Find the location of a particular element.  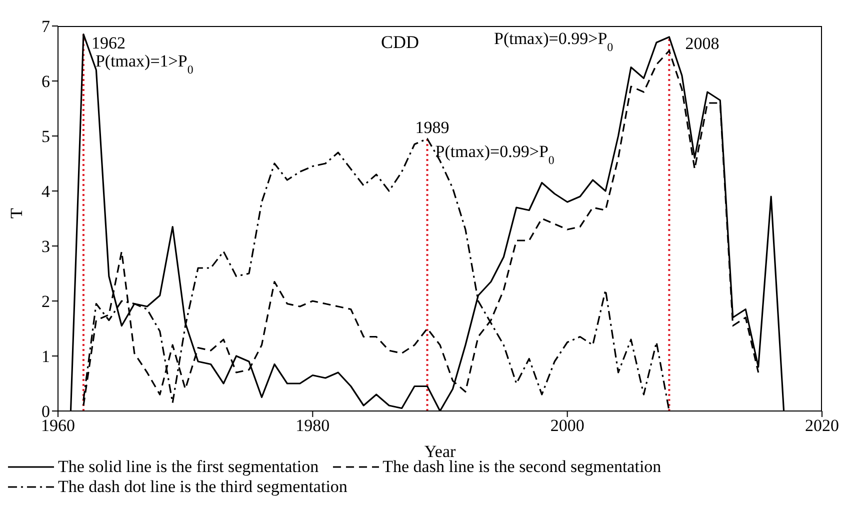

x-tick-label: 2000 is located at coordinates (567, 426).